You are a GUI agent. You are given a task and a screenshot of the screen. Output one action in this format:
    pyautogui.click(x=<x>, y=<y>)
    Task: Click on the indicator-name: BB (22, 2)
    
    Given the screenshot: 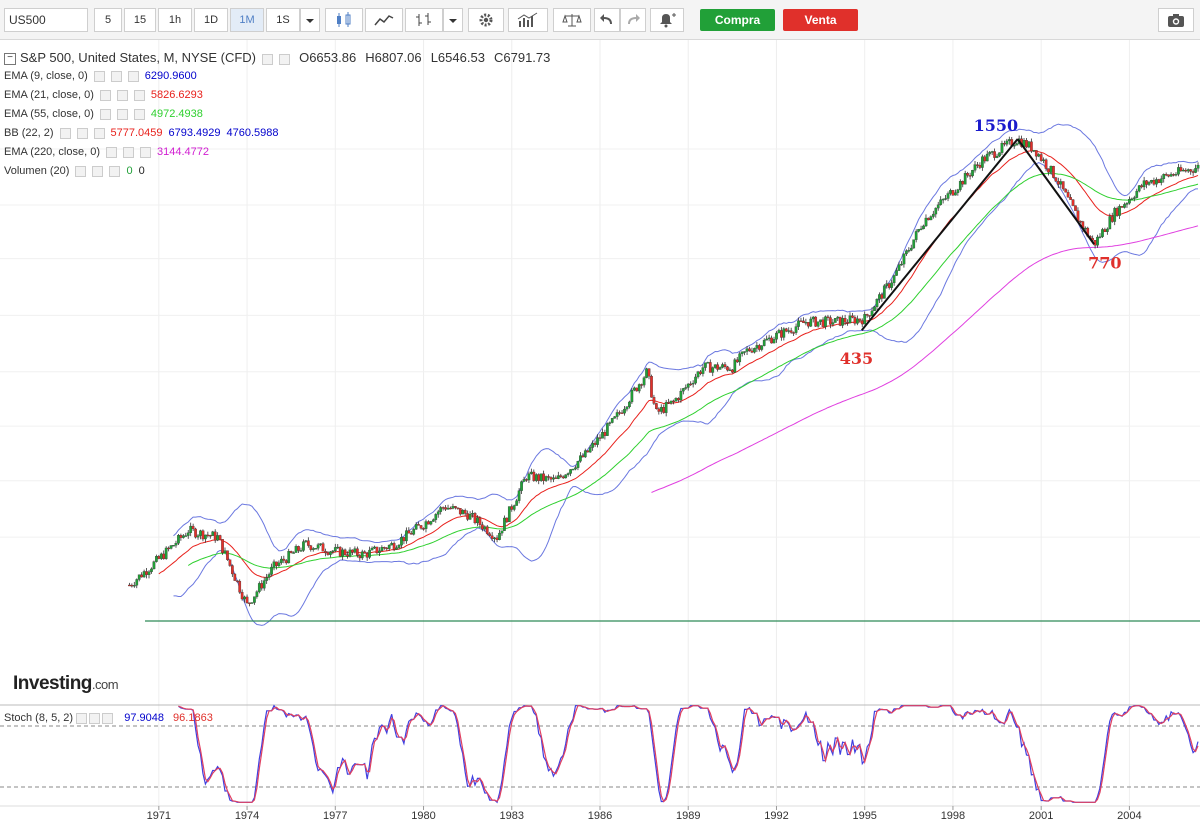 What is the action you would take?
    pyautogui.click(x=29, y=133)
    